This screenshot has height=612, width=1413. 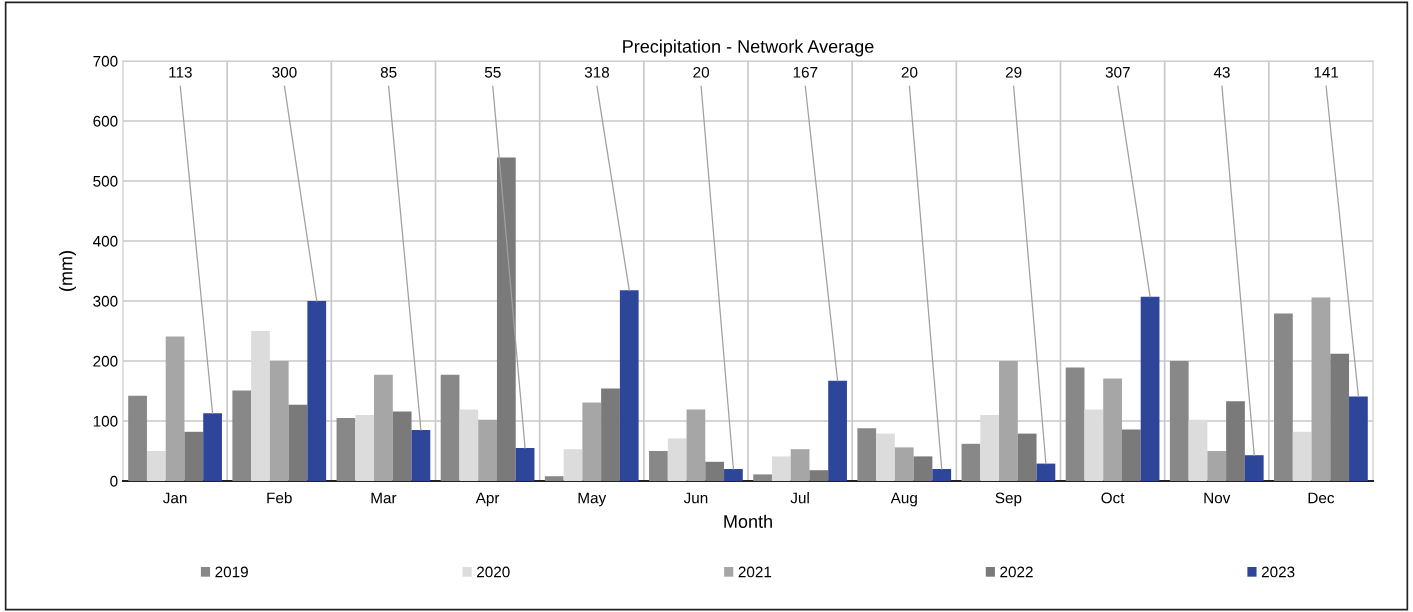 I want to click on x-tick-label: Jul, so click(x=799, y=498).